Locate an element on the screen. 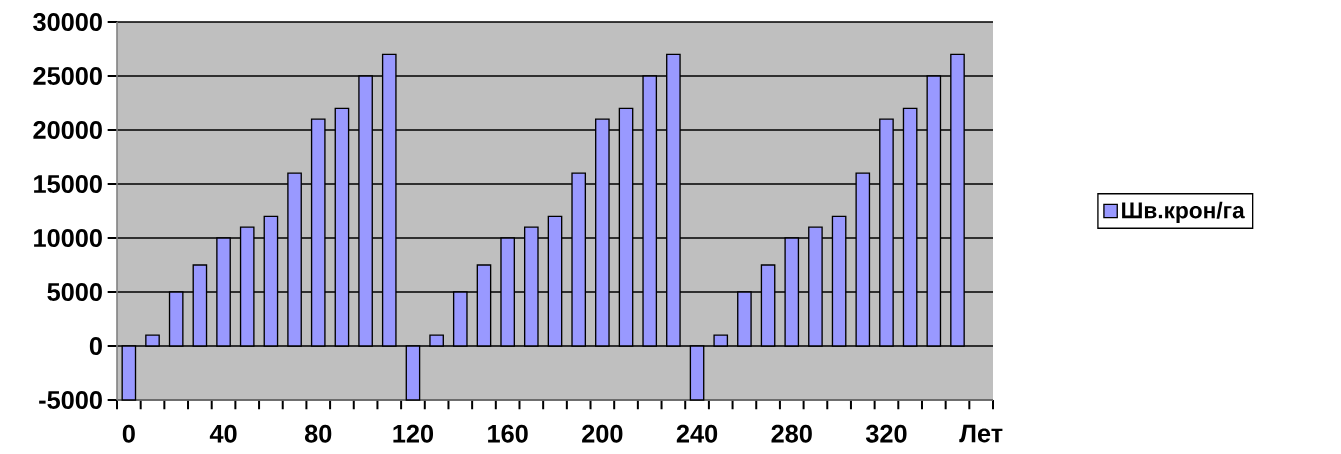  x-tick-label: 80 is located at coordinates (318, 433).